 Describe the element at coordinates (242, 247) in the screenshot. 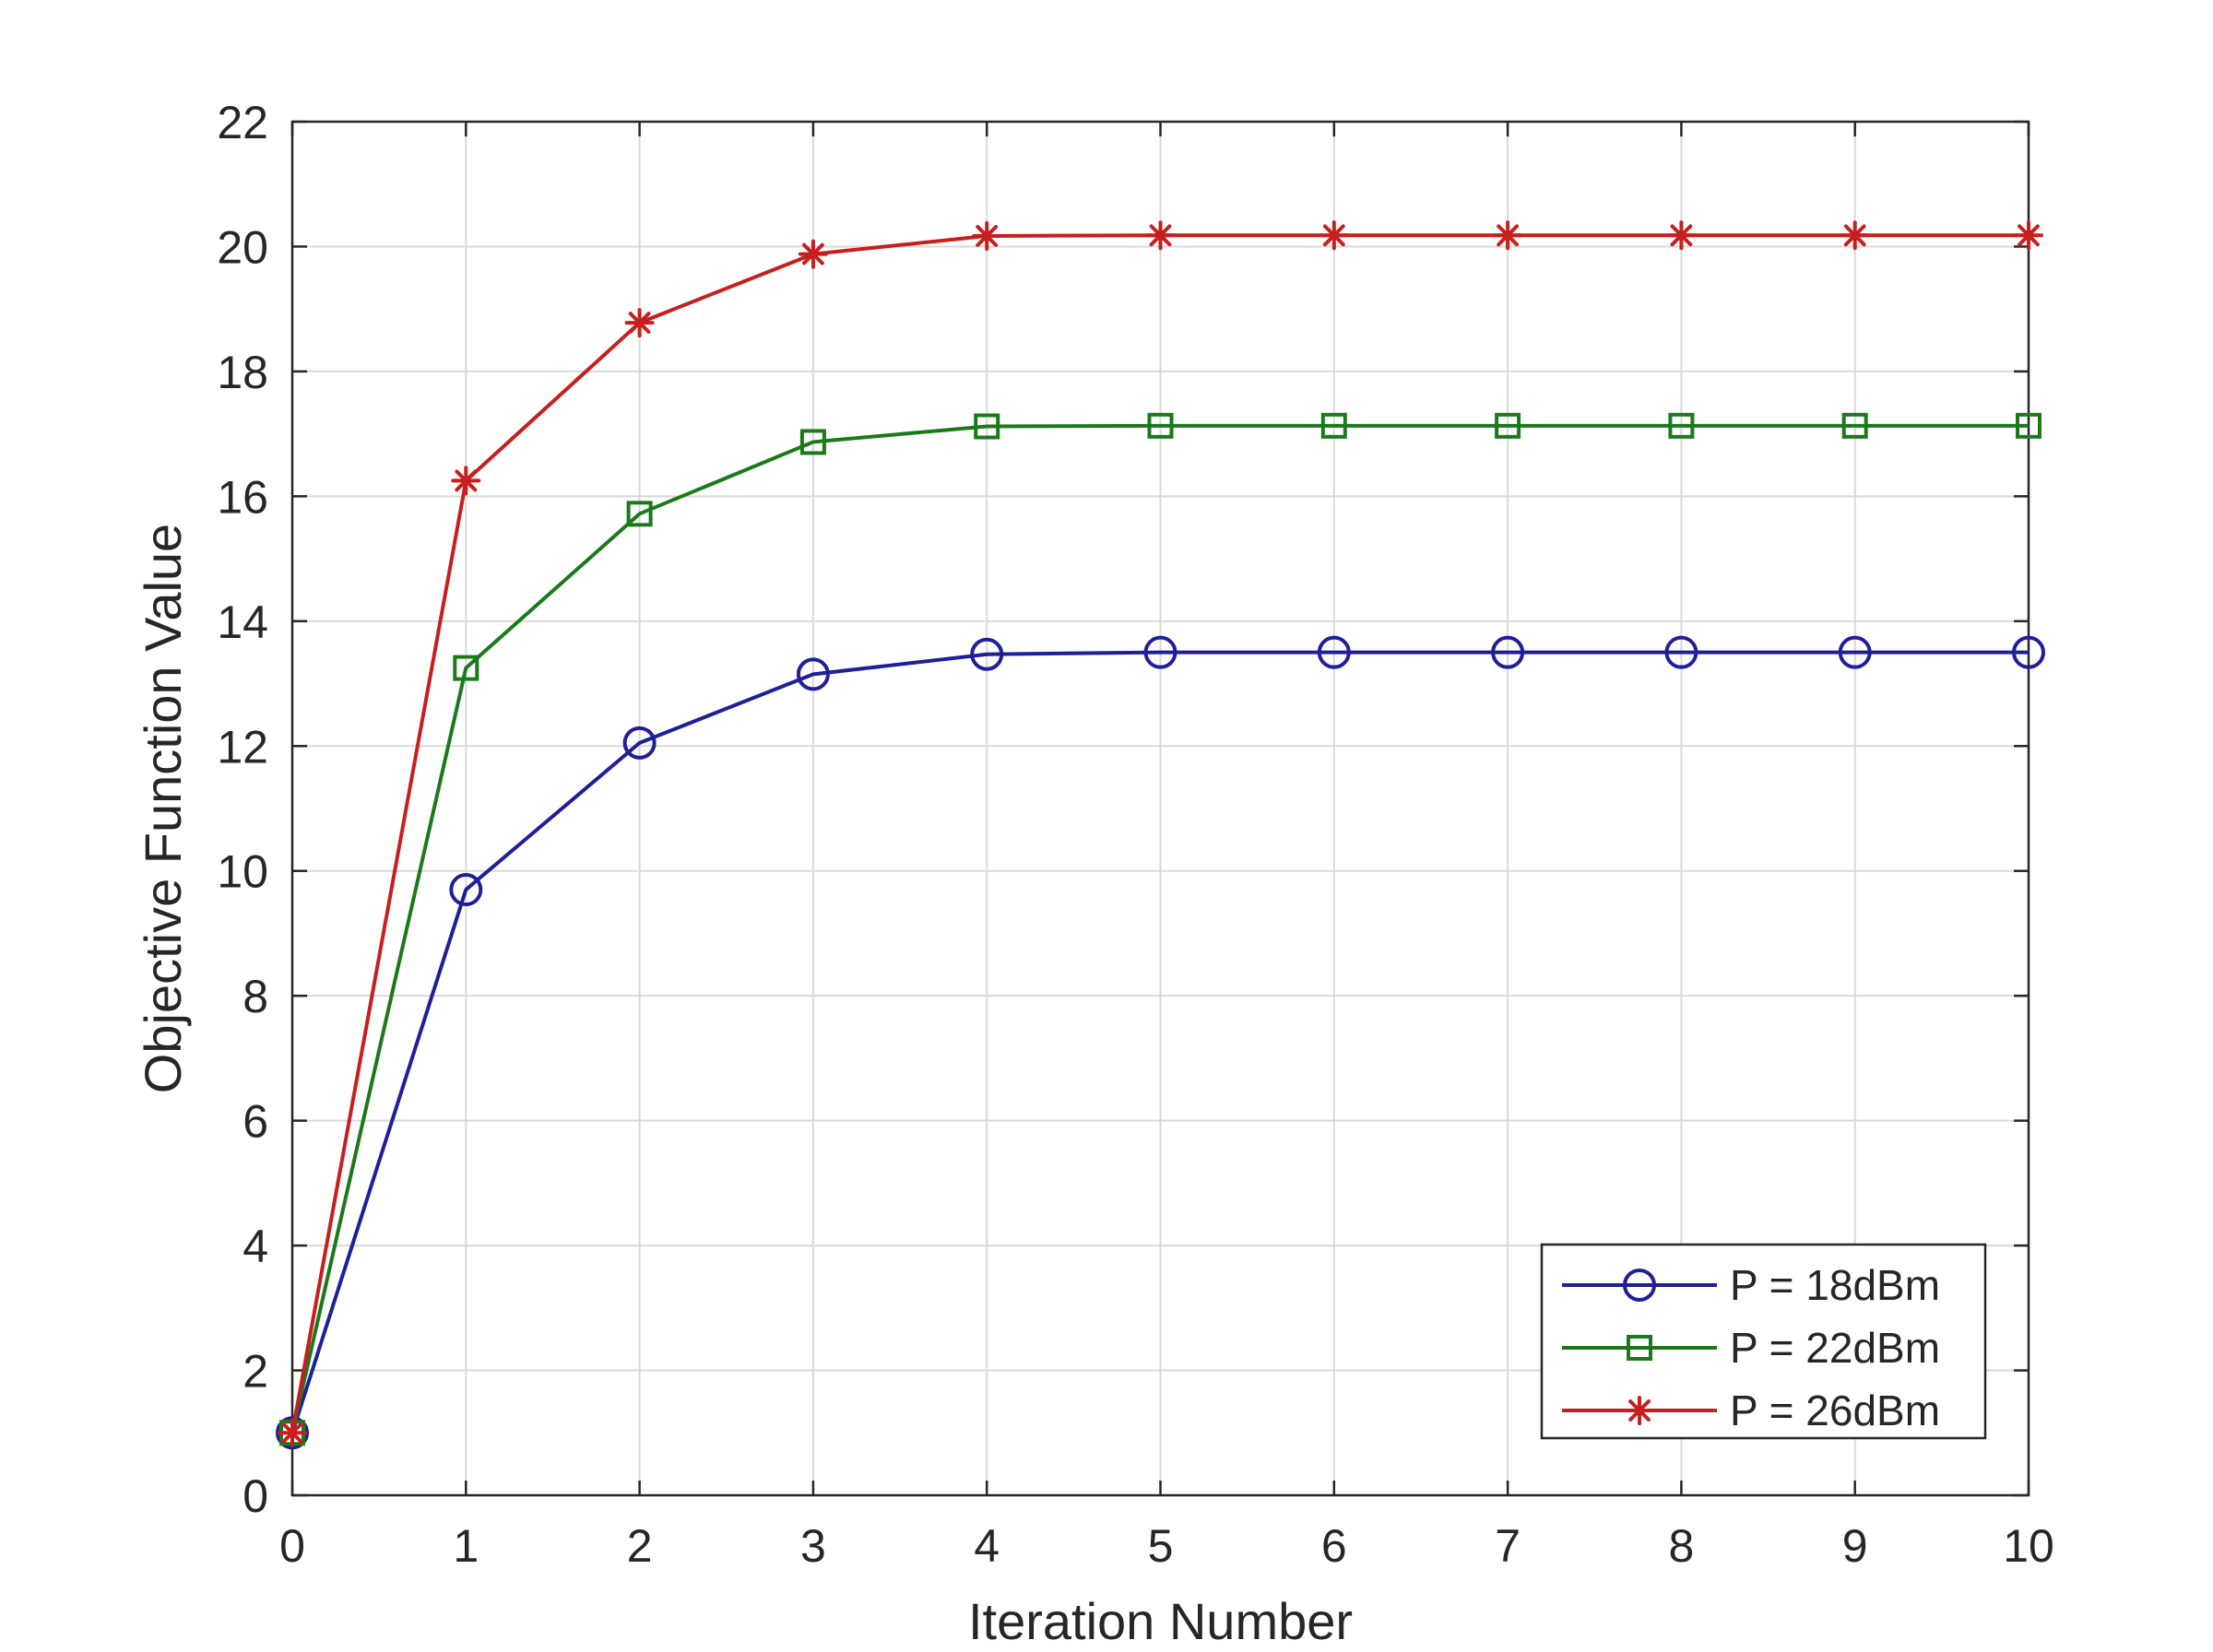

I see `y-tick-label: 20` at that location.